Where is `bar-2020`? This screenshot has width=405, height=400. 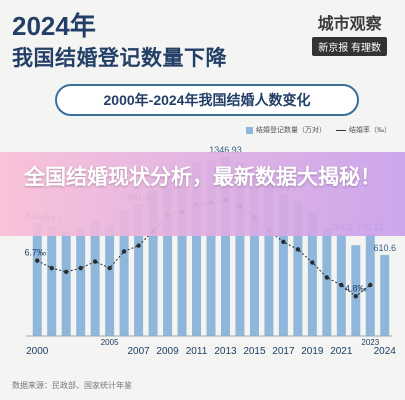 bar-2020 is located at coordinates (327, 281).